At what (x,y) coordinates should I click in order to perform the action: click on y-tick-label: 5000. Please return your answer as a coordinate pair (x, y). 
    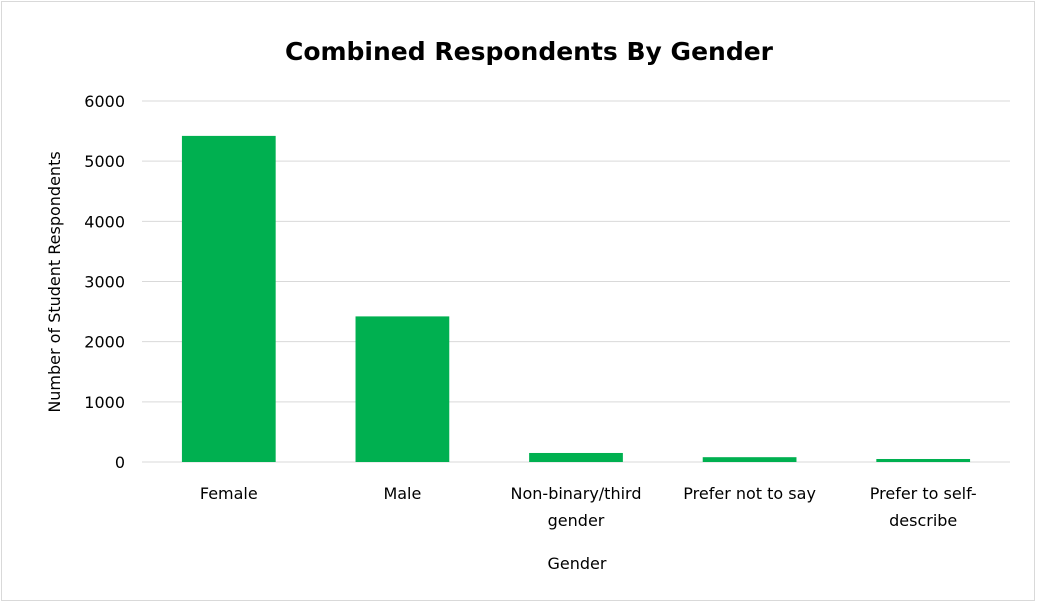
    Looking at the image, I should click on (104, 161).